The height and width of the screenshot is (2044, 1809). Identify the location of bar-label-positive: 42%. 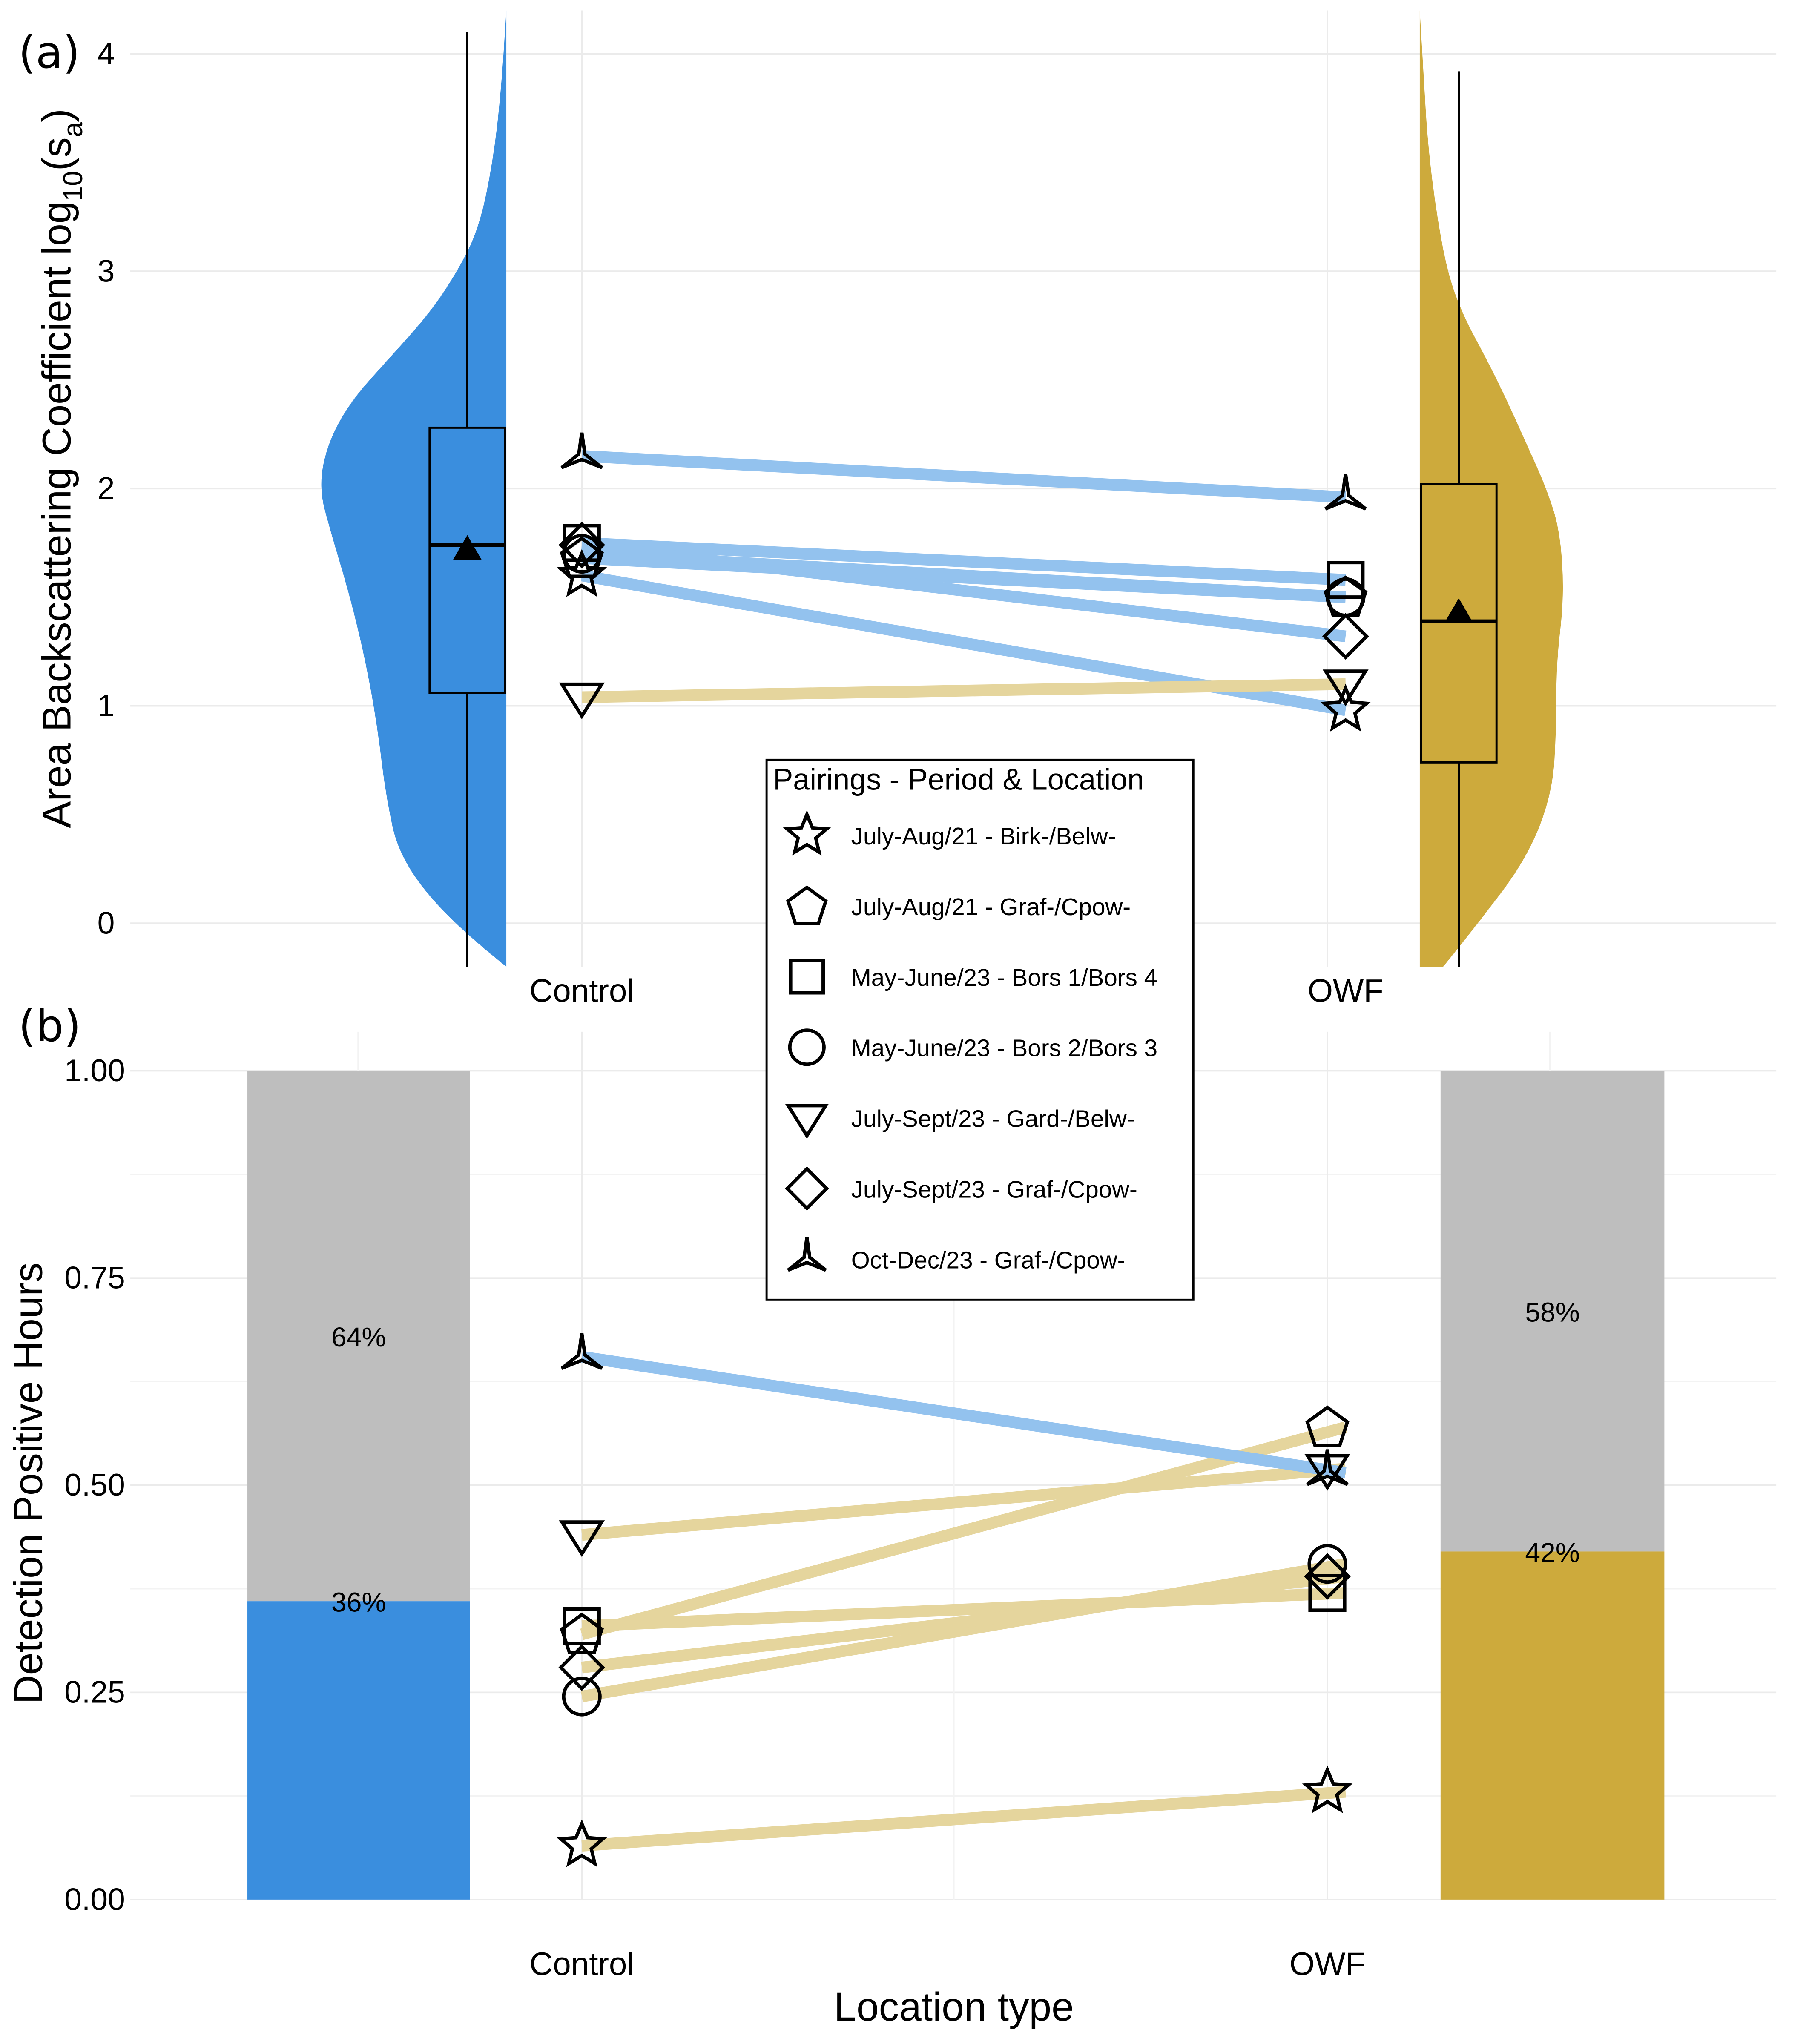
(1552, 1552).